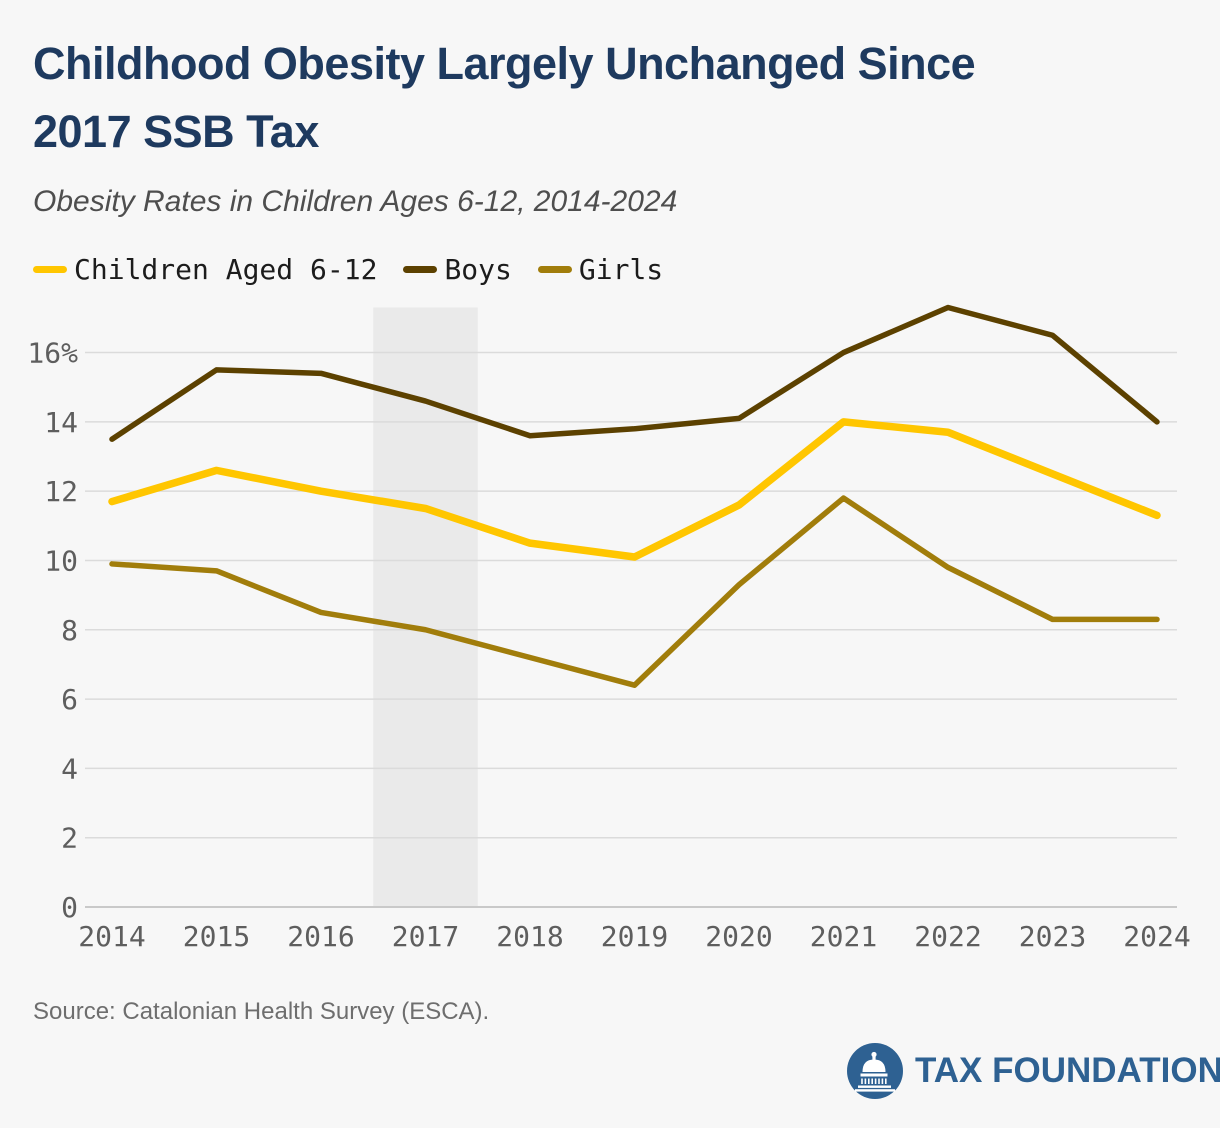 Image resolution: width=1220 pixels, height=1128 pixels. I want to click on y-tick-label: 14, so click(61, 422).